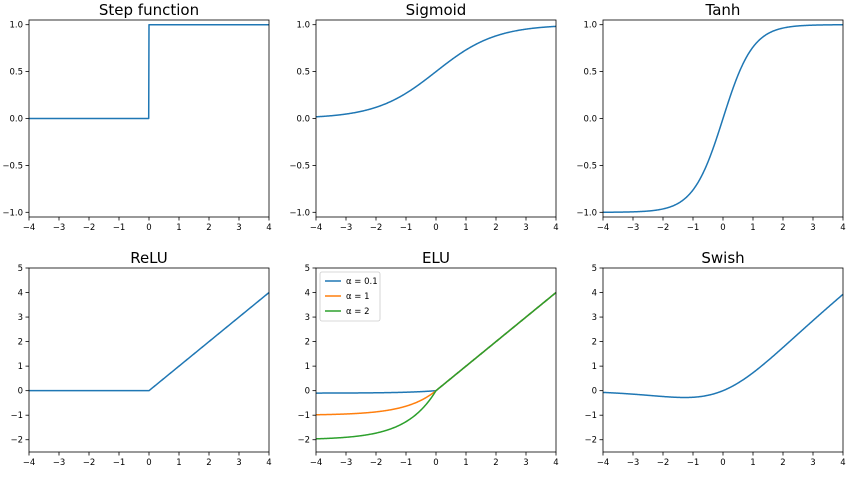 The height and width of the screenshot is (482, 850). I want to click on legend-box, so click(350, 296).